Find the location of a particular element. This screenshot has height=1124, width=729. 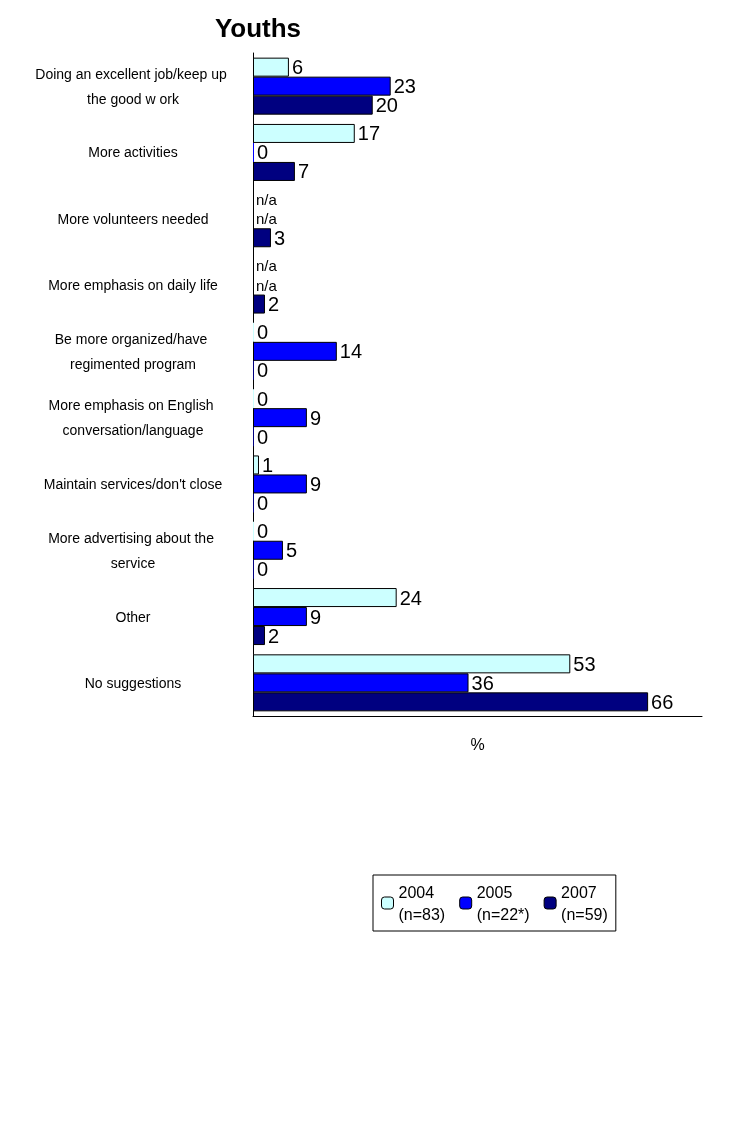

data-label: 53 is located at coordinates (584, 663).